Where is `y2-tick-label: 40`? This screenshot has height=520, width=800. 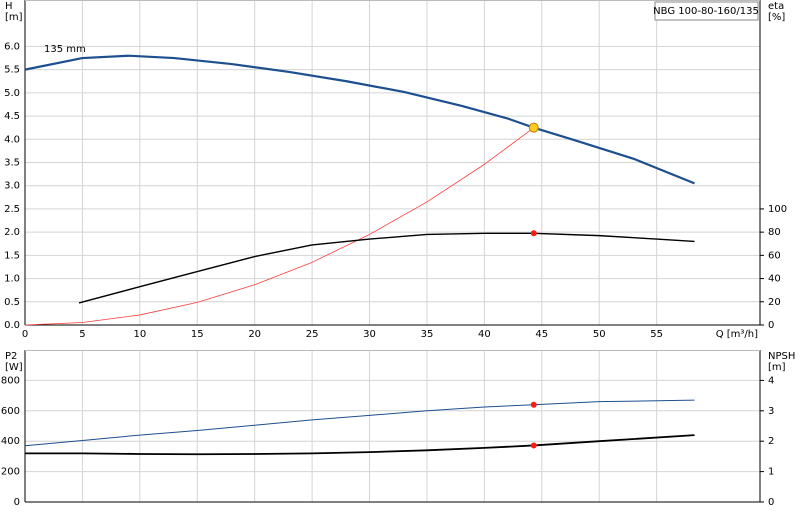 y2-tick-label: 40 is located at coordinates (774, 279).